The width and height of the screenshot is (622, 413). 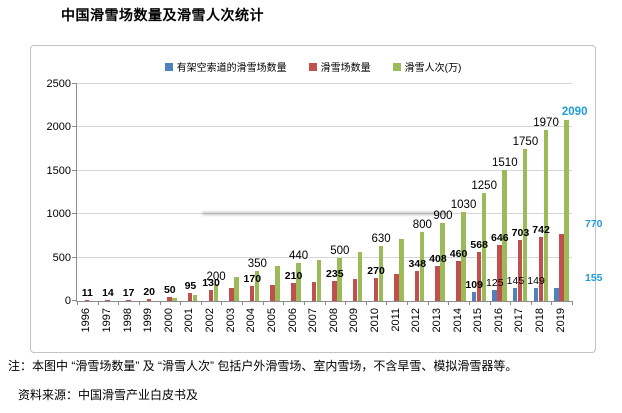 What do you see at coordinates (319, 280) in the screenshot?
I see `bar-series2-2007` at bounding box center [319, 280].